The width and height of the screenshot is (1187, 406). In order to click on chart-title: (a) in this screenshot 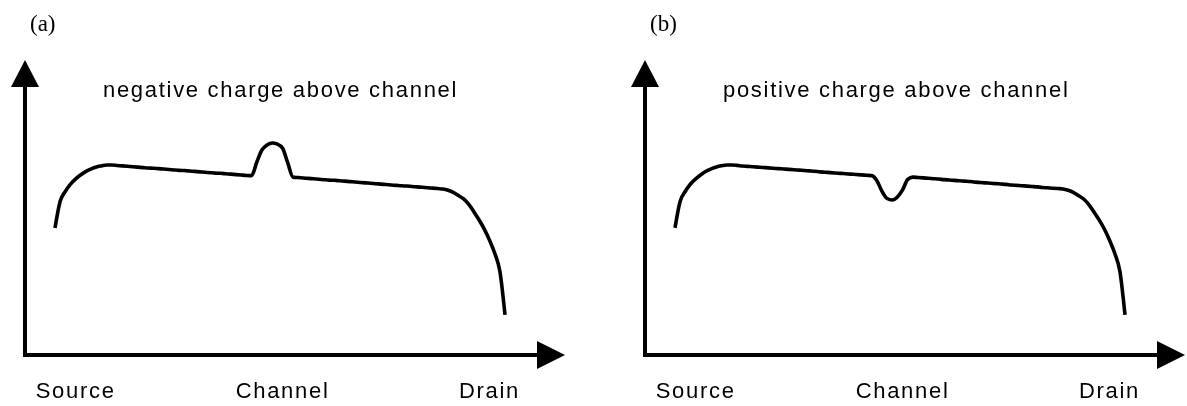, I will do `click(43, 23)`.